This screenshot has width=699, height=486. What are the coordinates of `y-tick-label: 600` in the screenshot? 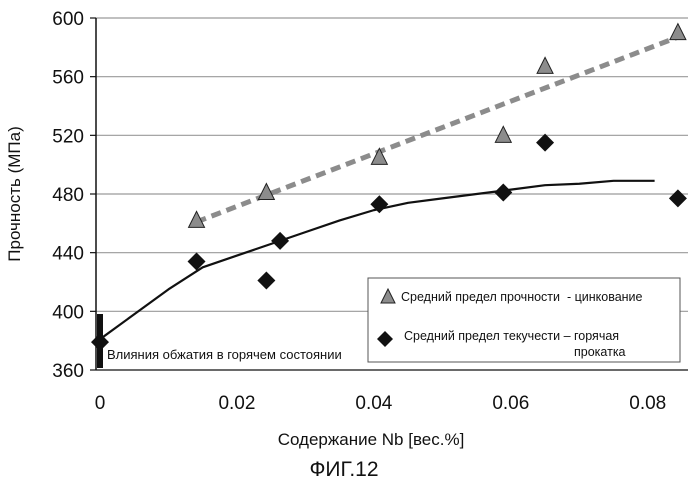 It's located at (68, 19).